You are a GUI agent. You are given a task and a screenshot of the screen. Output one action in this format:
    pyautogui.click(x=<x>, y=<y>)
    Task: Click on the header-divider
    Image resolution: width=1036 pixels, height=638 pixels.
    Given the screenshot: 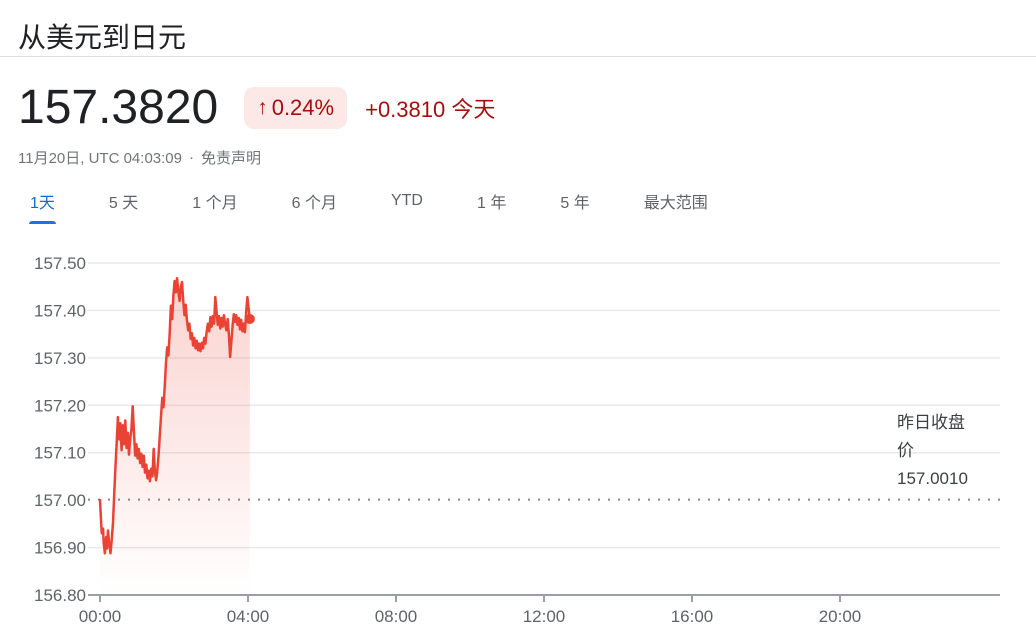 What is the action you would take?
    pyautogui.click(x=518, y=56)
    